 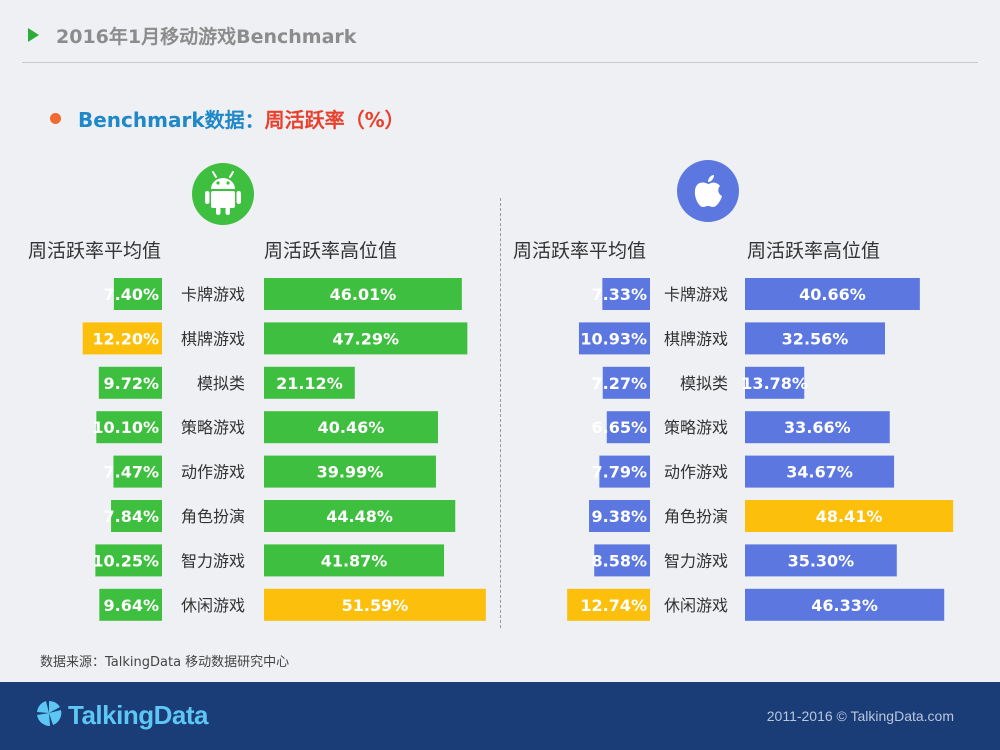 I want to click on chart-subtitle: Benchmark数据：周活跃率（%）, so click(x=241, y=118).